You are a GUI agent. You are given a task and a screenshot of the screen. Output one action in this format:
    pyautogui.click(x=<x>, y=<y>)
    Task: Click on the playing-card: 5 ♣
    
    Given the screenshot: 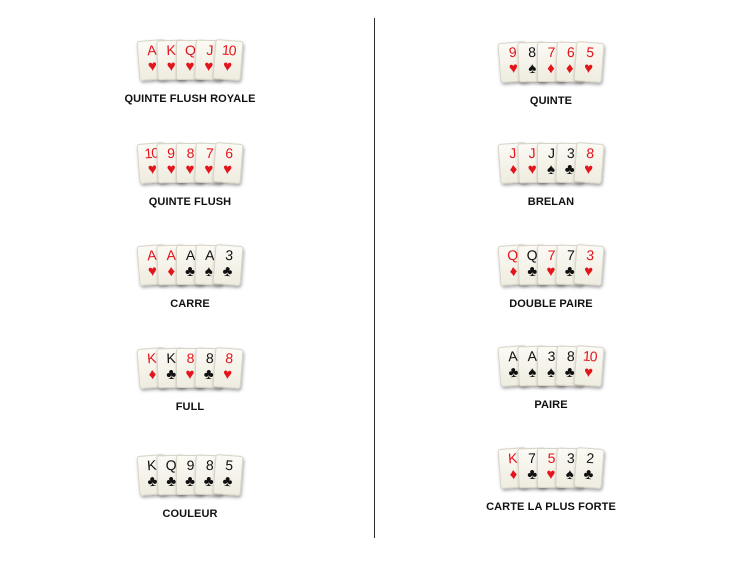 What is the action you would take?
    pyautogui.click(x=228, y=475)
    